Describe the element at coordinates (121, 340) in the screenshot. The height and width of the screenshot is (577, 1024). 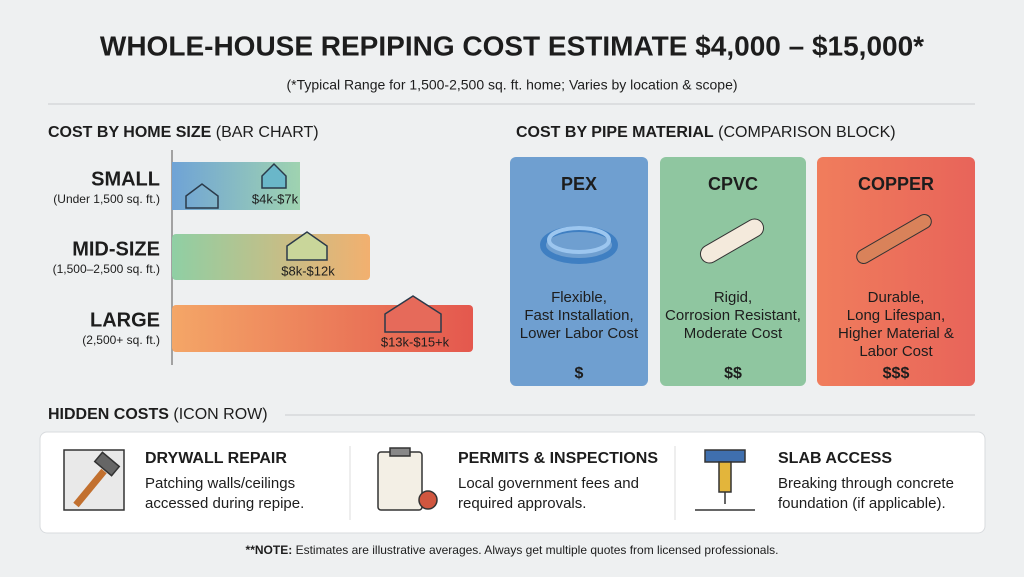
I see `row-detail: (2,500+ sq. ft.)` at that location.